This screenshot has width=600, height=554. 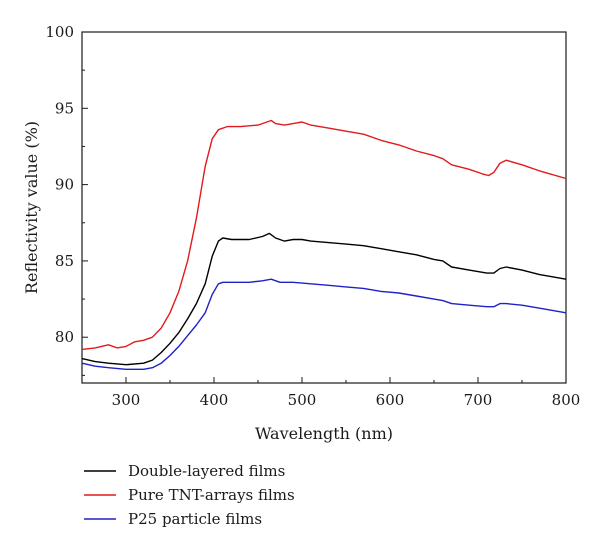 What do you see at coordinates (64, 337) in the screenshot?
I see `y-tick-label: 80` at bounding box center [64, 337].